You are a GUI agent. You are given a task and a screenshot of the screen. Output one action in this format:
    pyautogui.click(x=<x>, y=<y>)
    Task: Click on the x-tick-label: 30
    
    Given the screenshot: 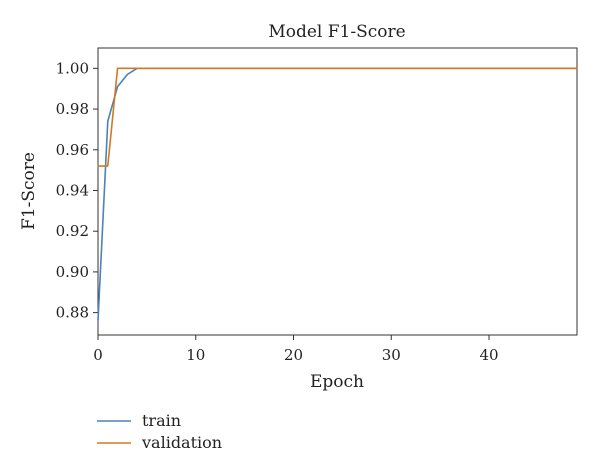 What is the action you would take?
    pyautogui.click(x=391, y=355)
    